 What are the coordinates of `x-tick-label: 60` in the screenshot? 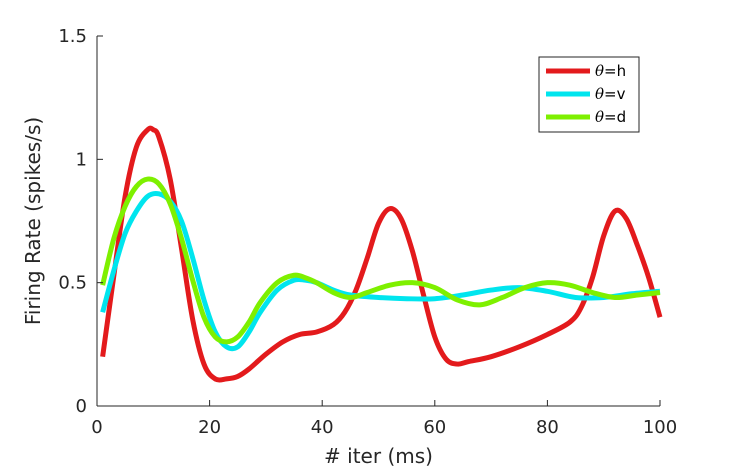 It's located at (434, 427).